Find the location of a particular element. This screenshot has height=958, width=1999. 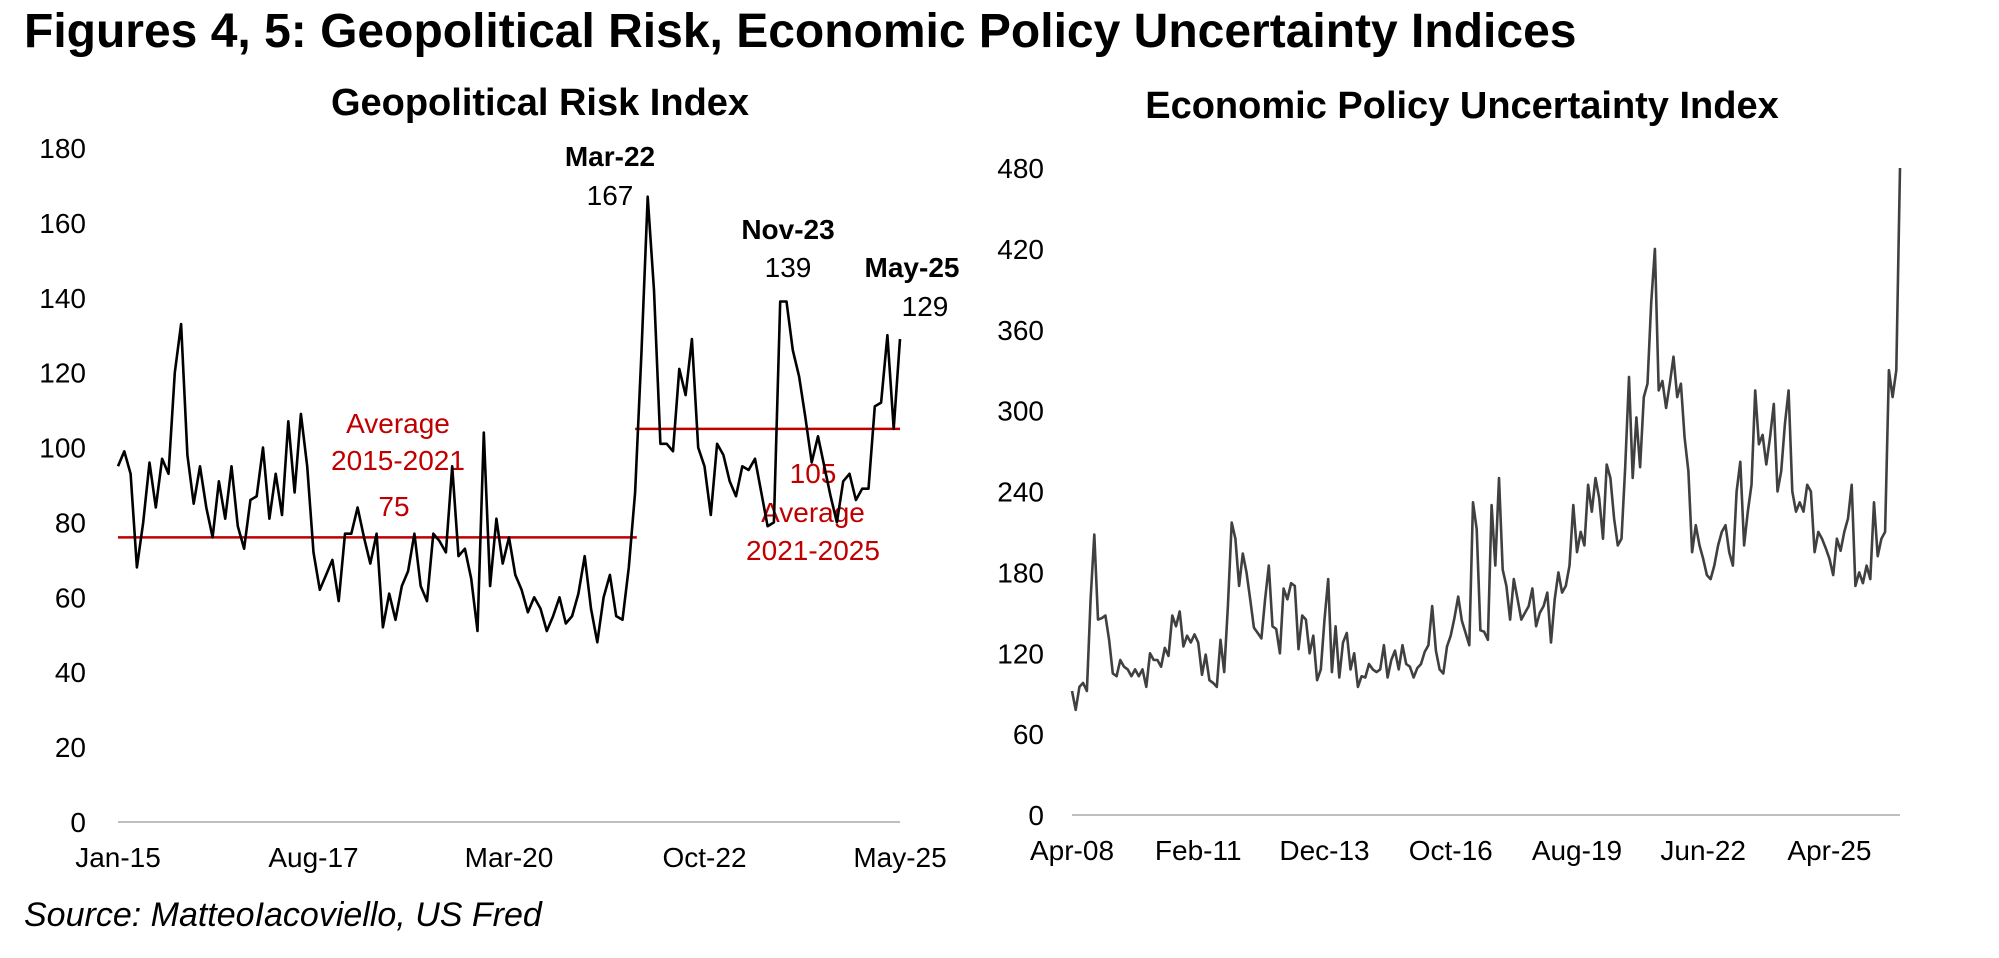

average-2021-2025-label: Average is located at coordinates (813, 512).